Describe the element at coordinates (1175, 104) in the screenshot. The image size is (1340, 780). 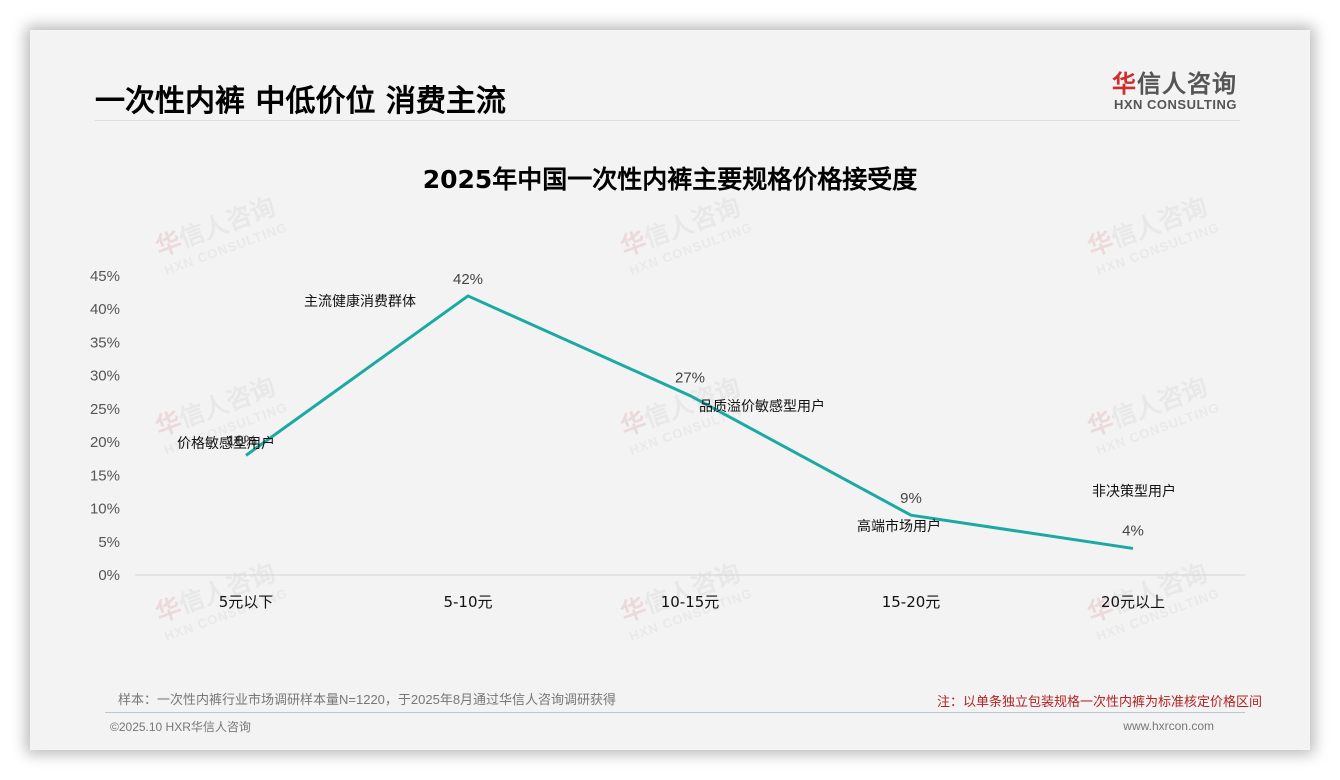
I see `logo-text-en: HXN CONSULTING` at that location.